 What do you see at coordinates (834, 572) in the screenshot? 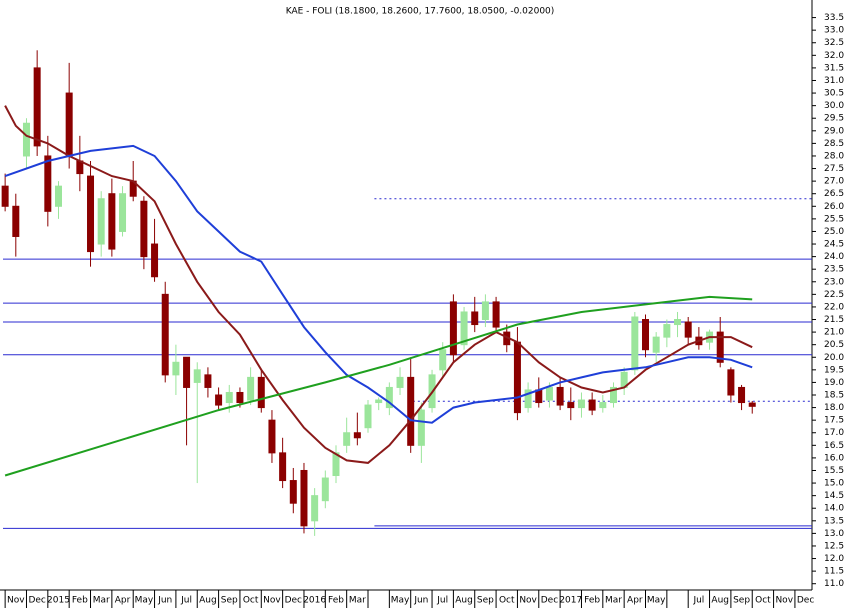
I see `y-tick-label: 11.5` at bounding box center [834, 572].